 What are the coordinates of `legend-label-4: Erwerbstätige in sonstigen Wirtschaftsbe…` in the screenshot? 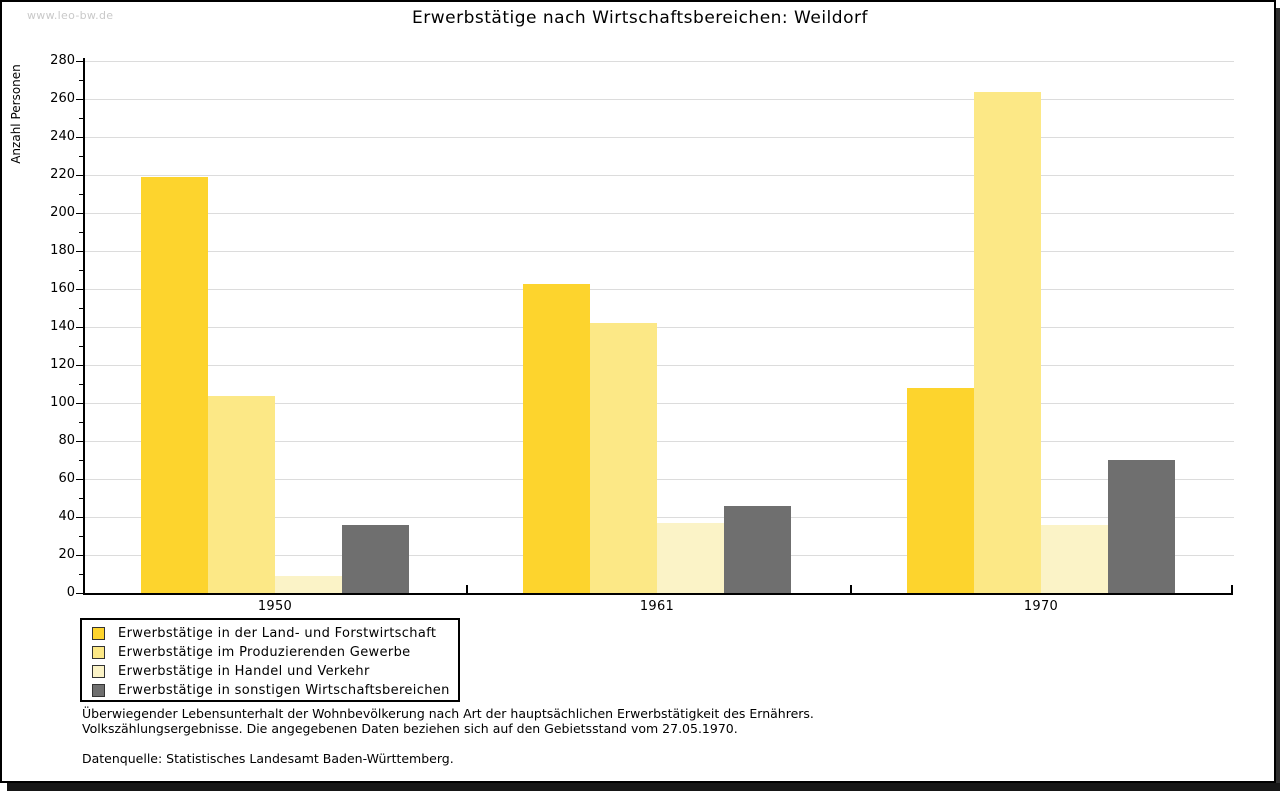 It's located at (284, 690).